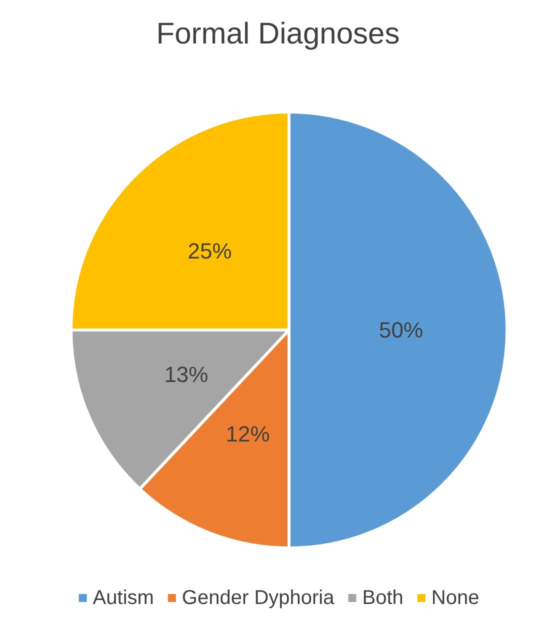 Image resolution: width=556 pixels, height=635 pixels. What do you see at coordinates (259, 598) in the screenshot?
I see `legend-label: Gender Dyphoria` at bounding box center [259, 598].